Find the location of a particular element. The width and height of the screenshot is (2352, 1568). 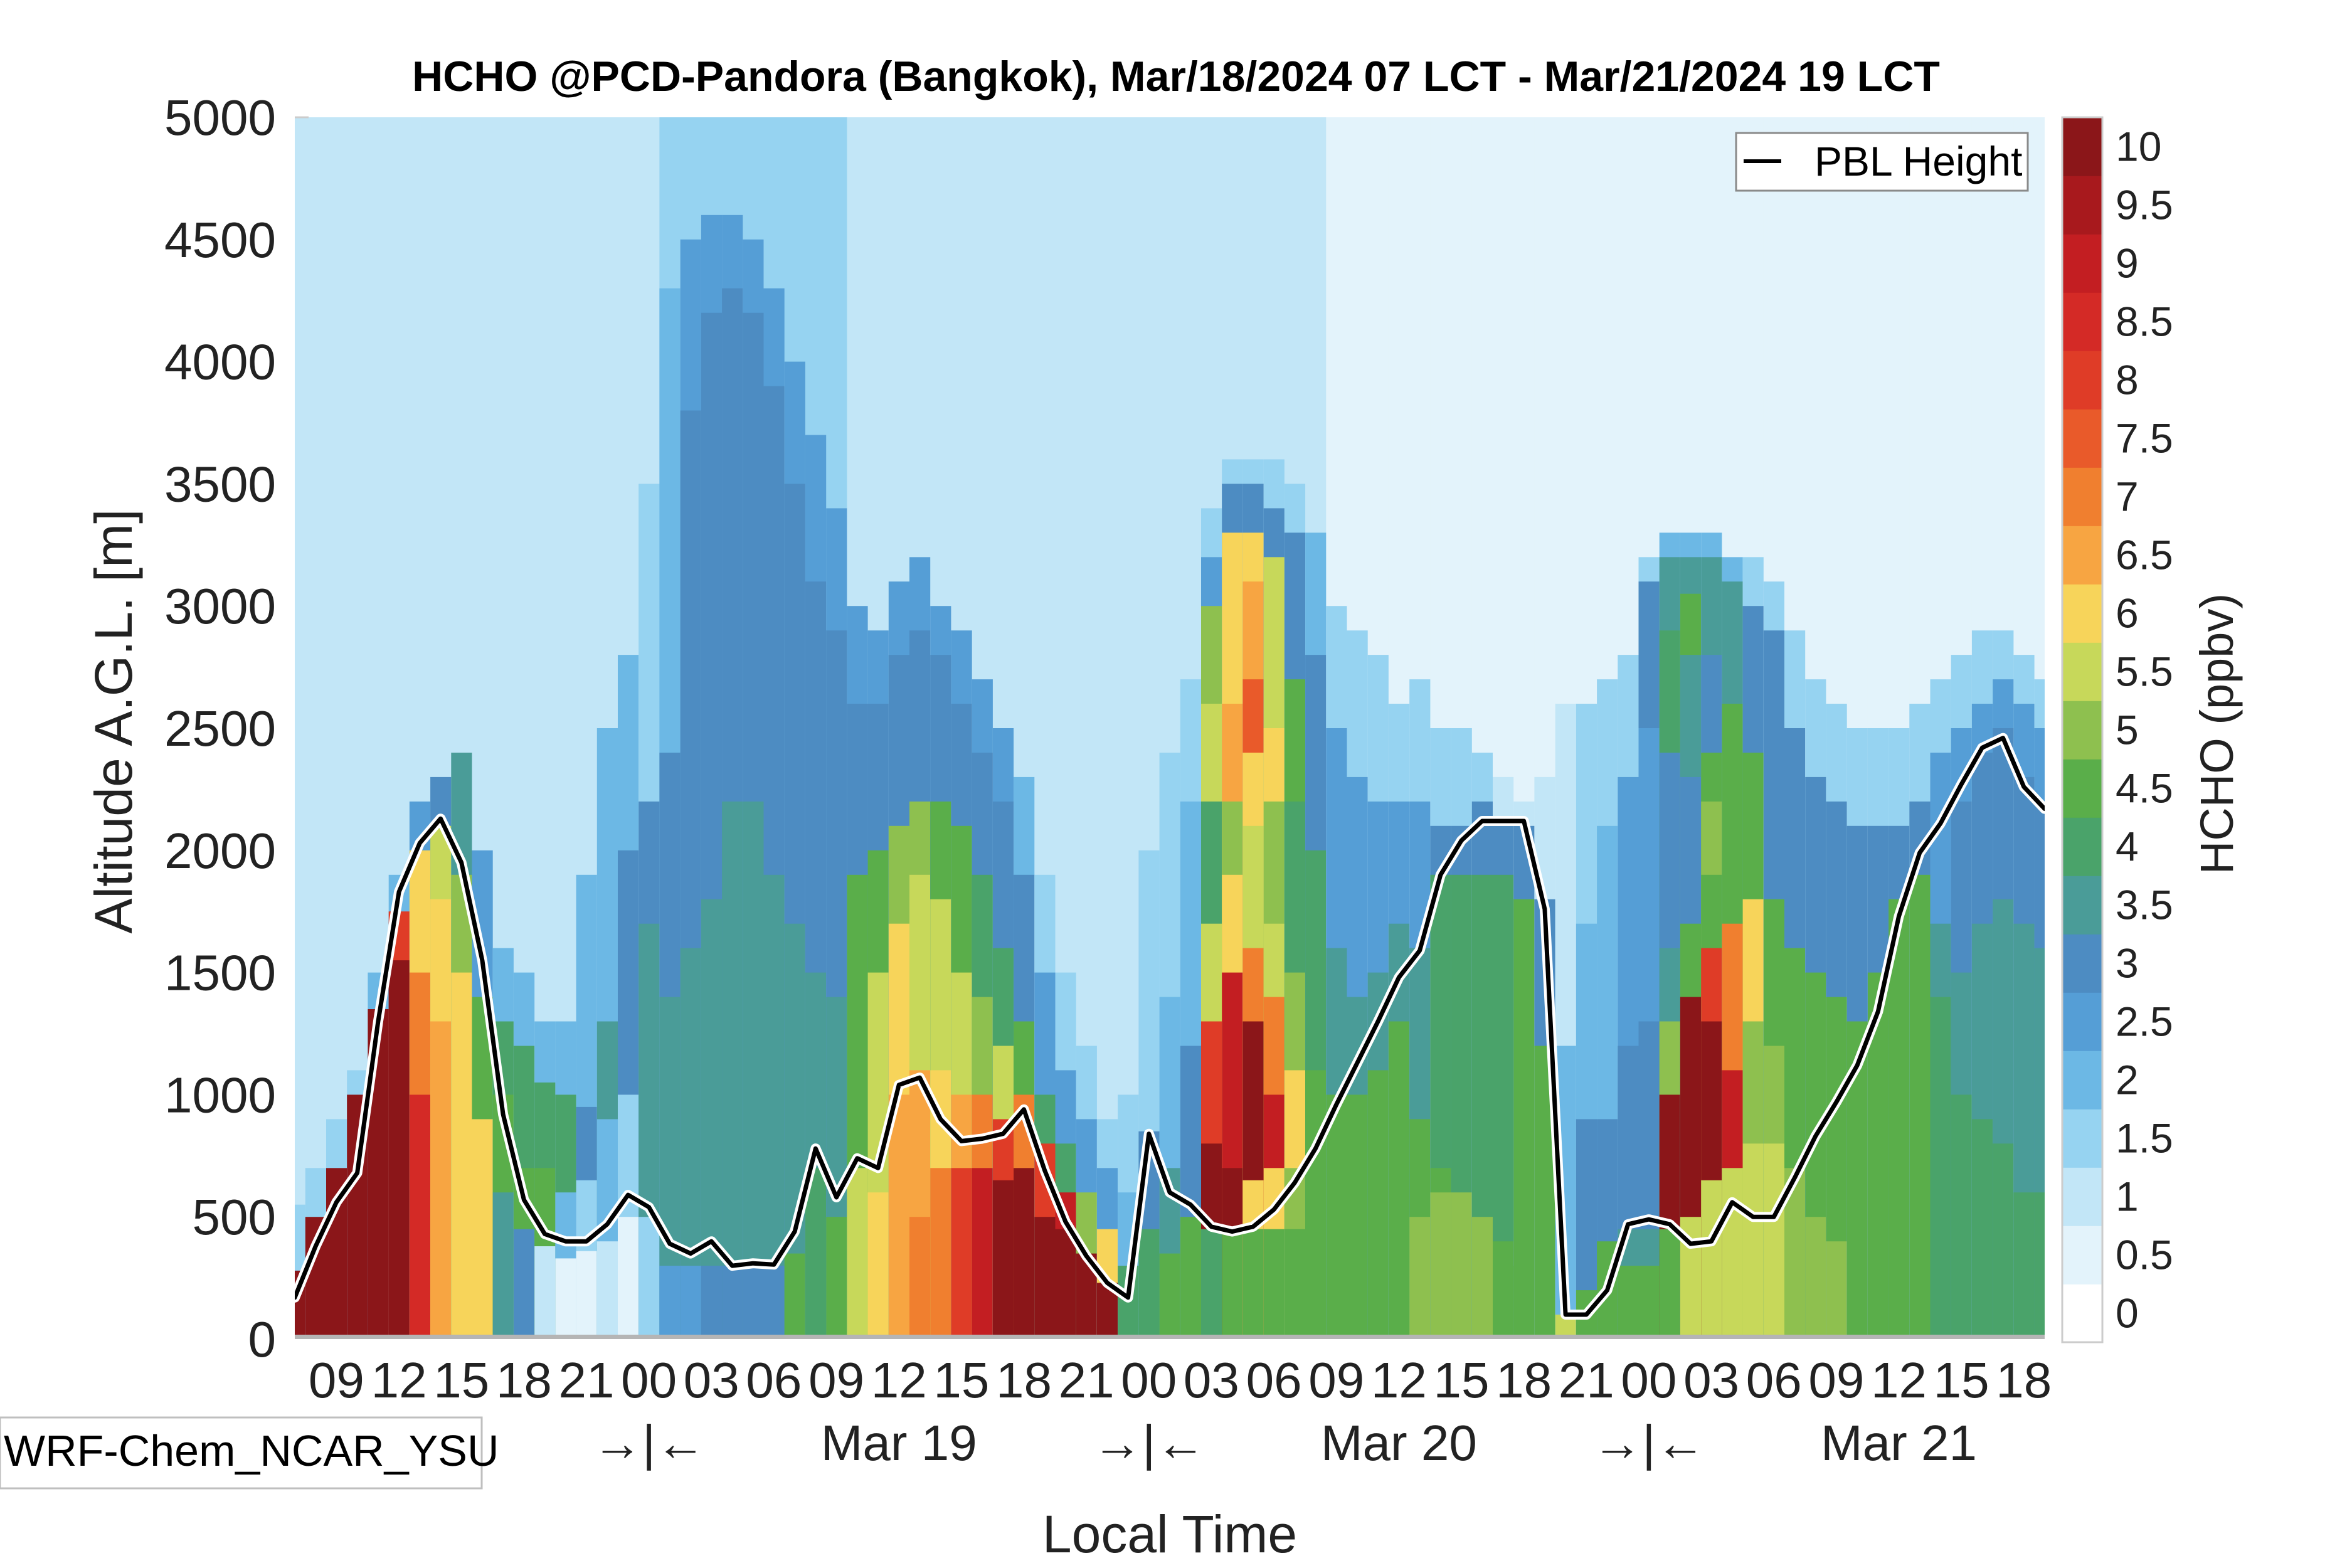

colorbar-tick-5: 2.5 is located at coordinates (2144, 1022).